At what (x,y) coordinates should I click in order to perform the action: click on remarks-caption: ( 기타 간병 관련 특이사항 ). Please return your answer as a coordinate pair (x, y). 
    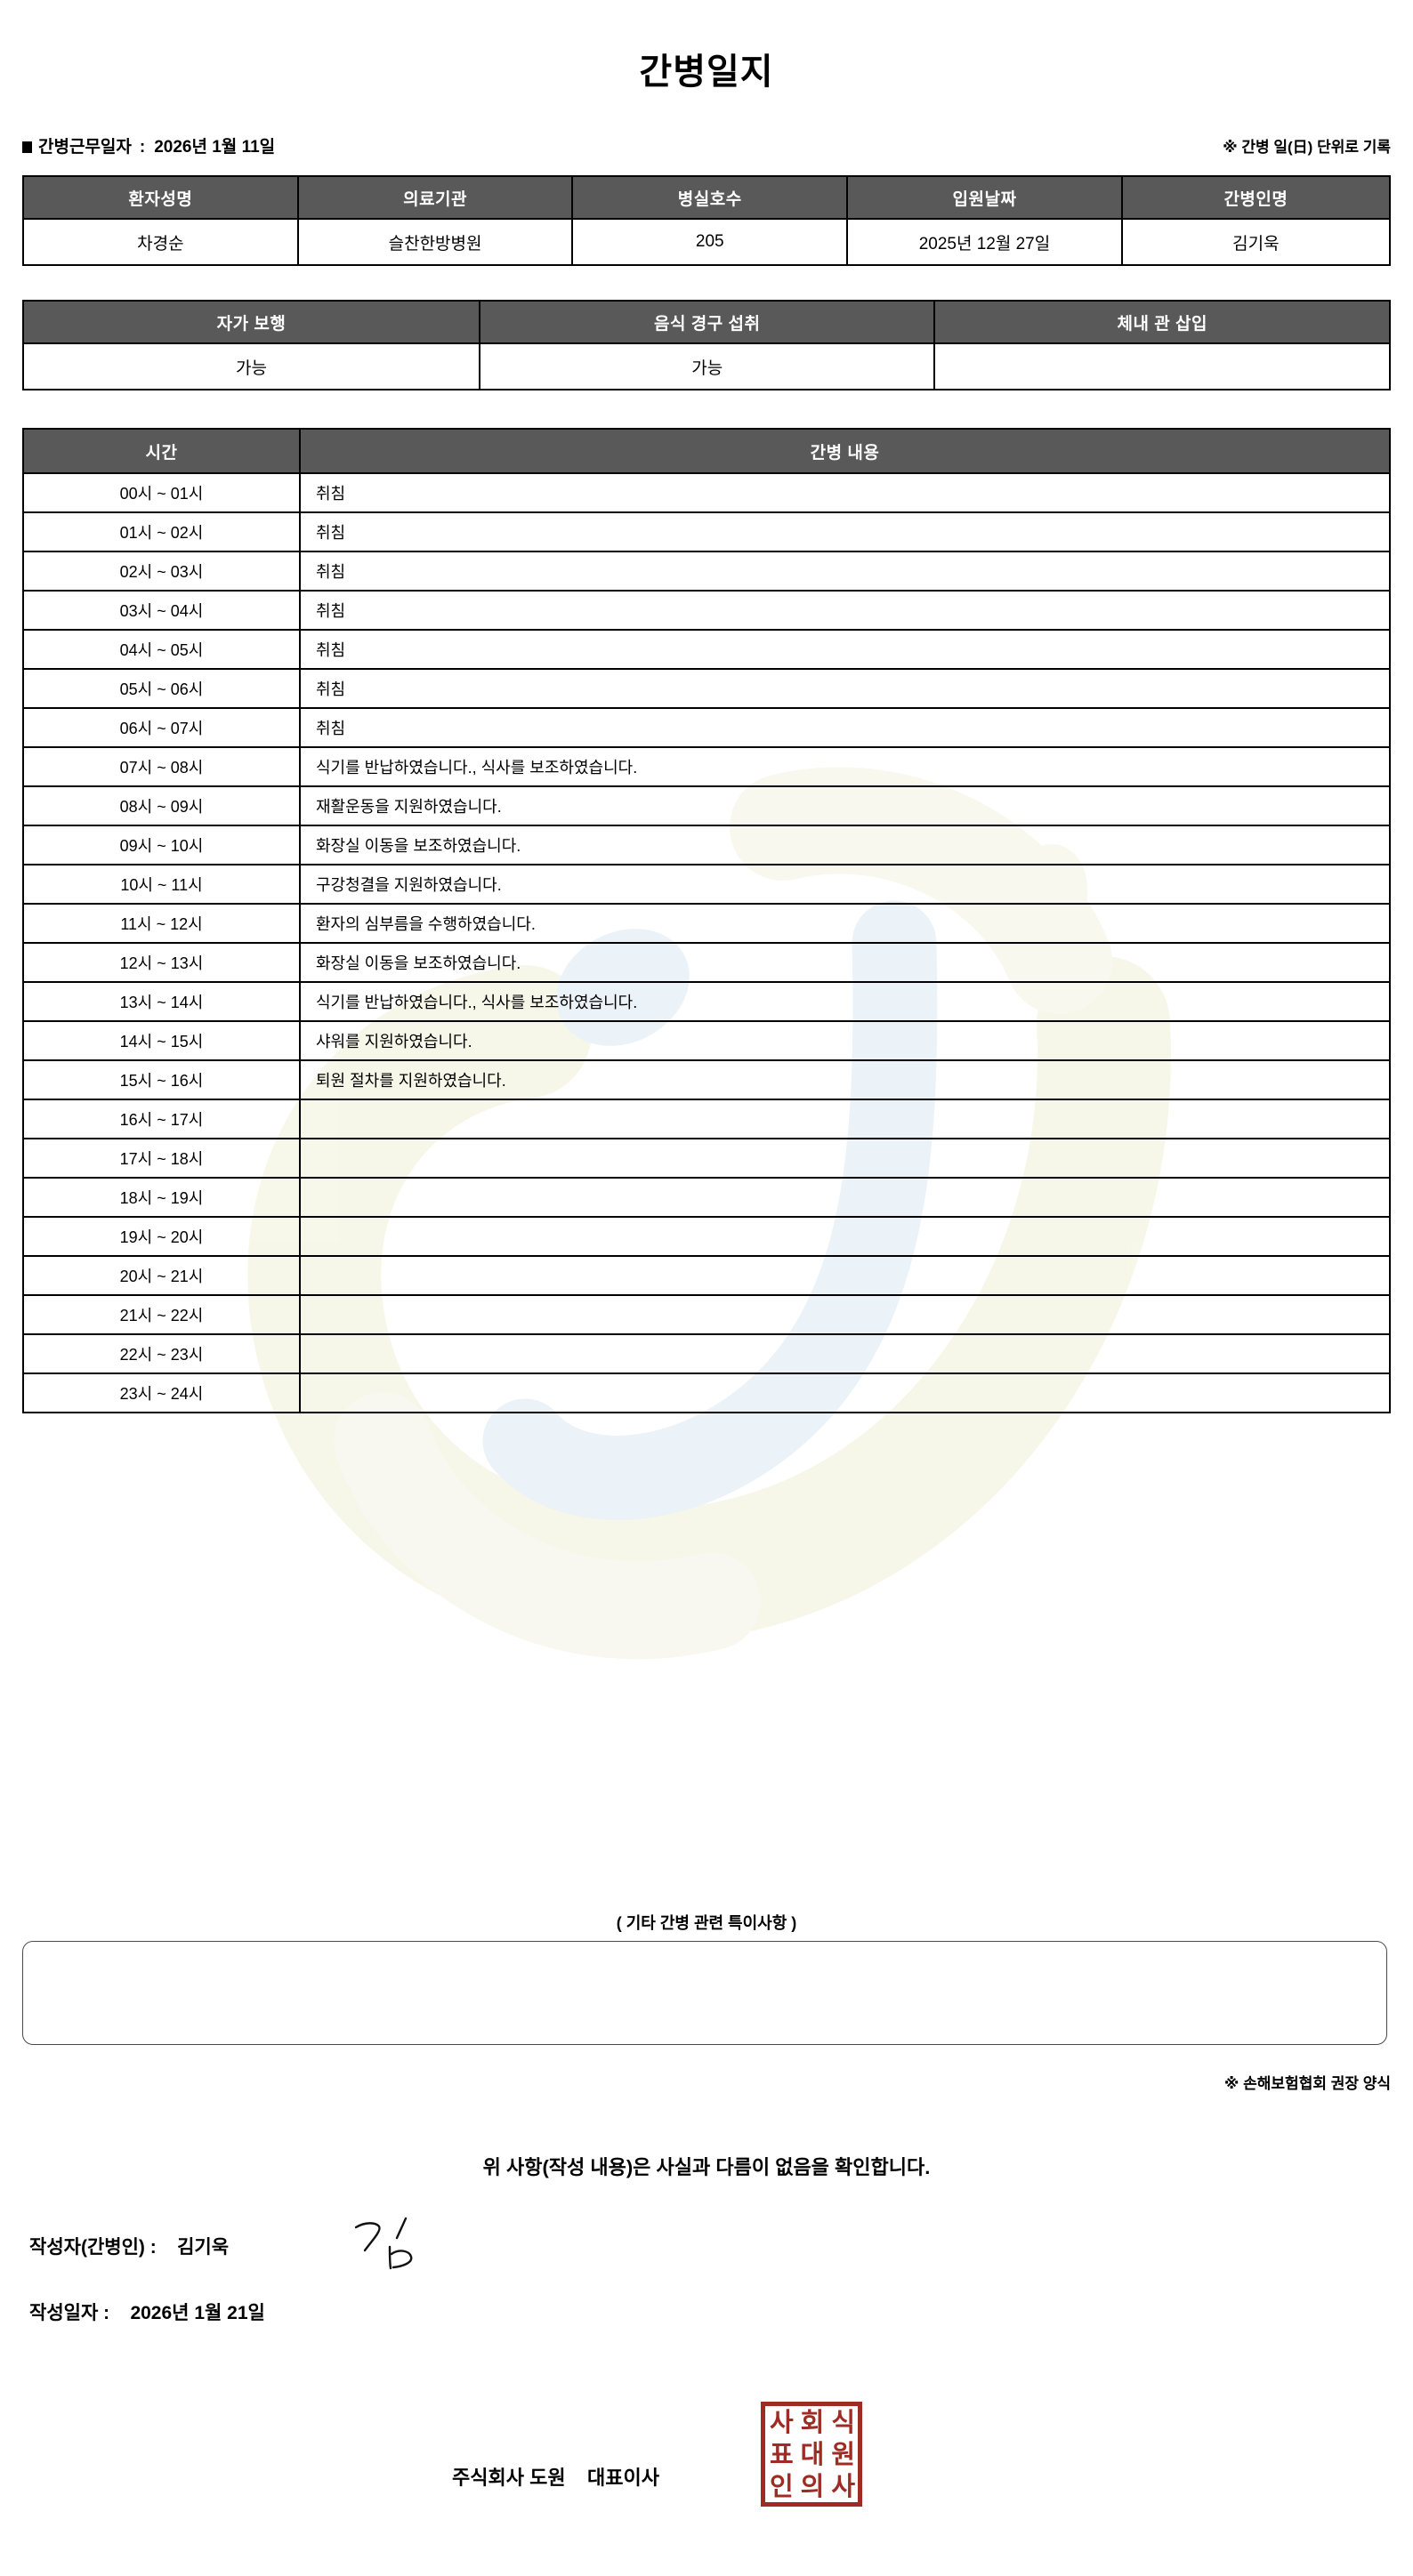
    Looking at the image, I should click on (706, 1923).